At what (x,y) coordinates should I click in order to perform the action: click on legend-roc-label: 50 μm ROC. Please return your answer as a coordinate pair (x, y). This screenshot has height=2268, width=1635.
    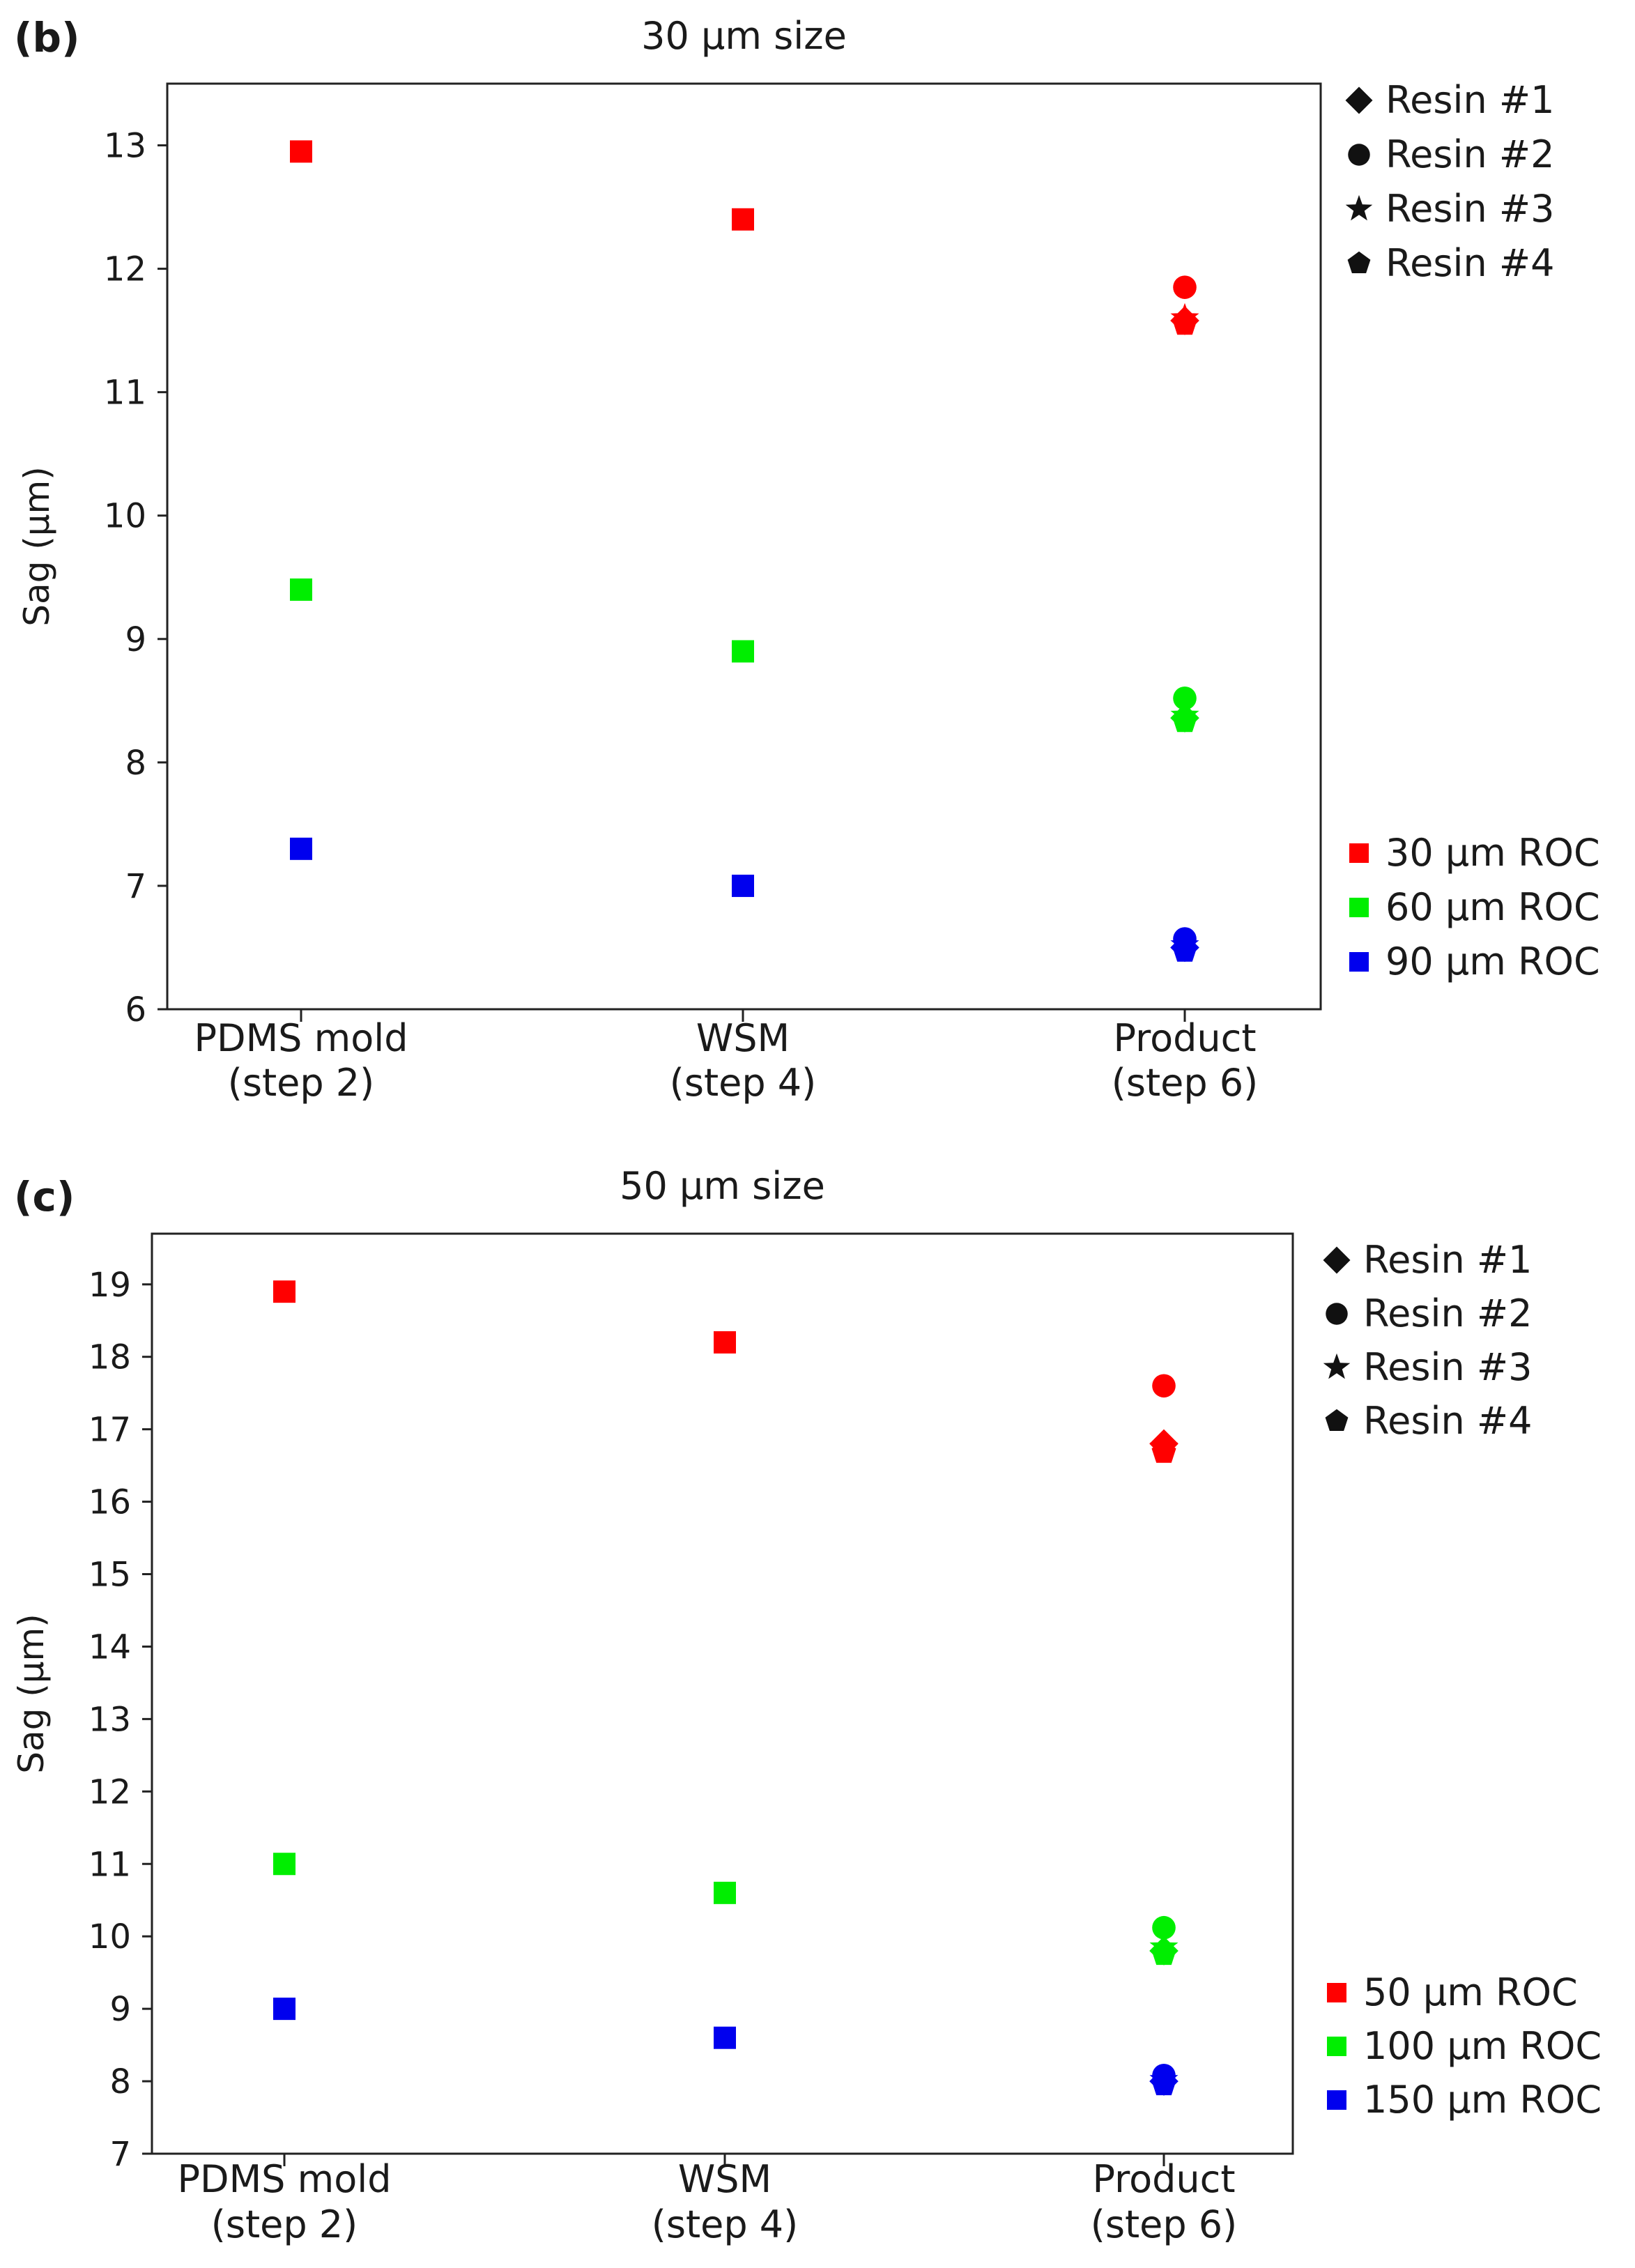
    Looking at the image, I should click on (1470, 1992).